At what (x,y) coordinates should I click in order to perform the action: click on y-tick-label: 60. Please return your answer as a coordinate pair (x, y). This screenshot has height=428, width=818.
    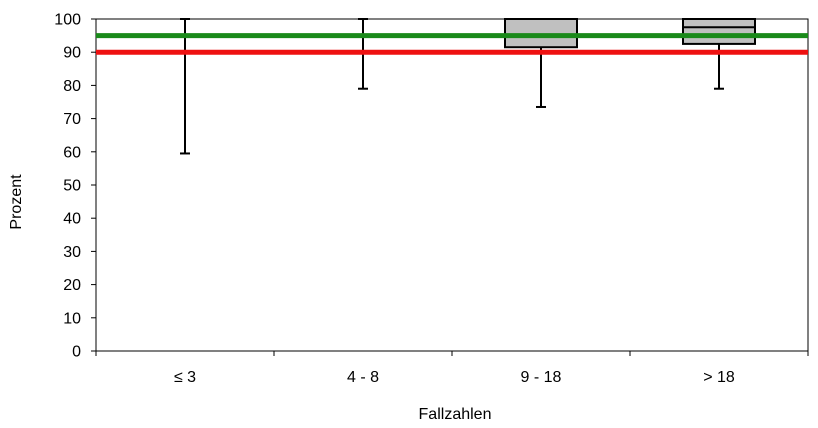
    Looking at the image, I should click on (72, 152).